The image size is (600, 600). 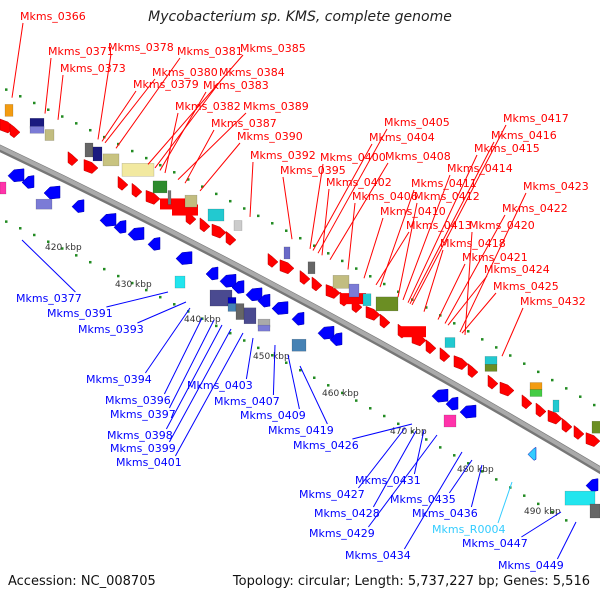 I want to click on gene-label-reverse: Mkms_0429, so click(x=342, y=533).